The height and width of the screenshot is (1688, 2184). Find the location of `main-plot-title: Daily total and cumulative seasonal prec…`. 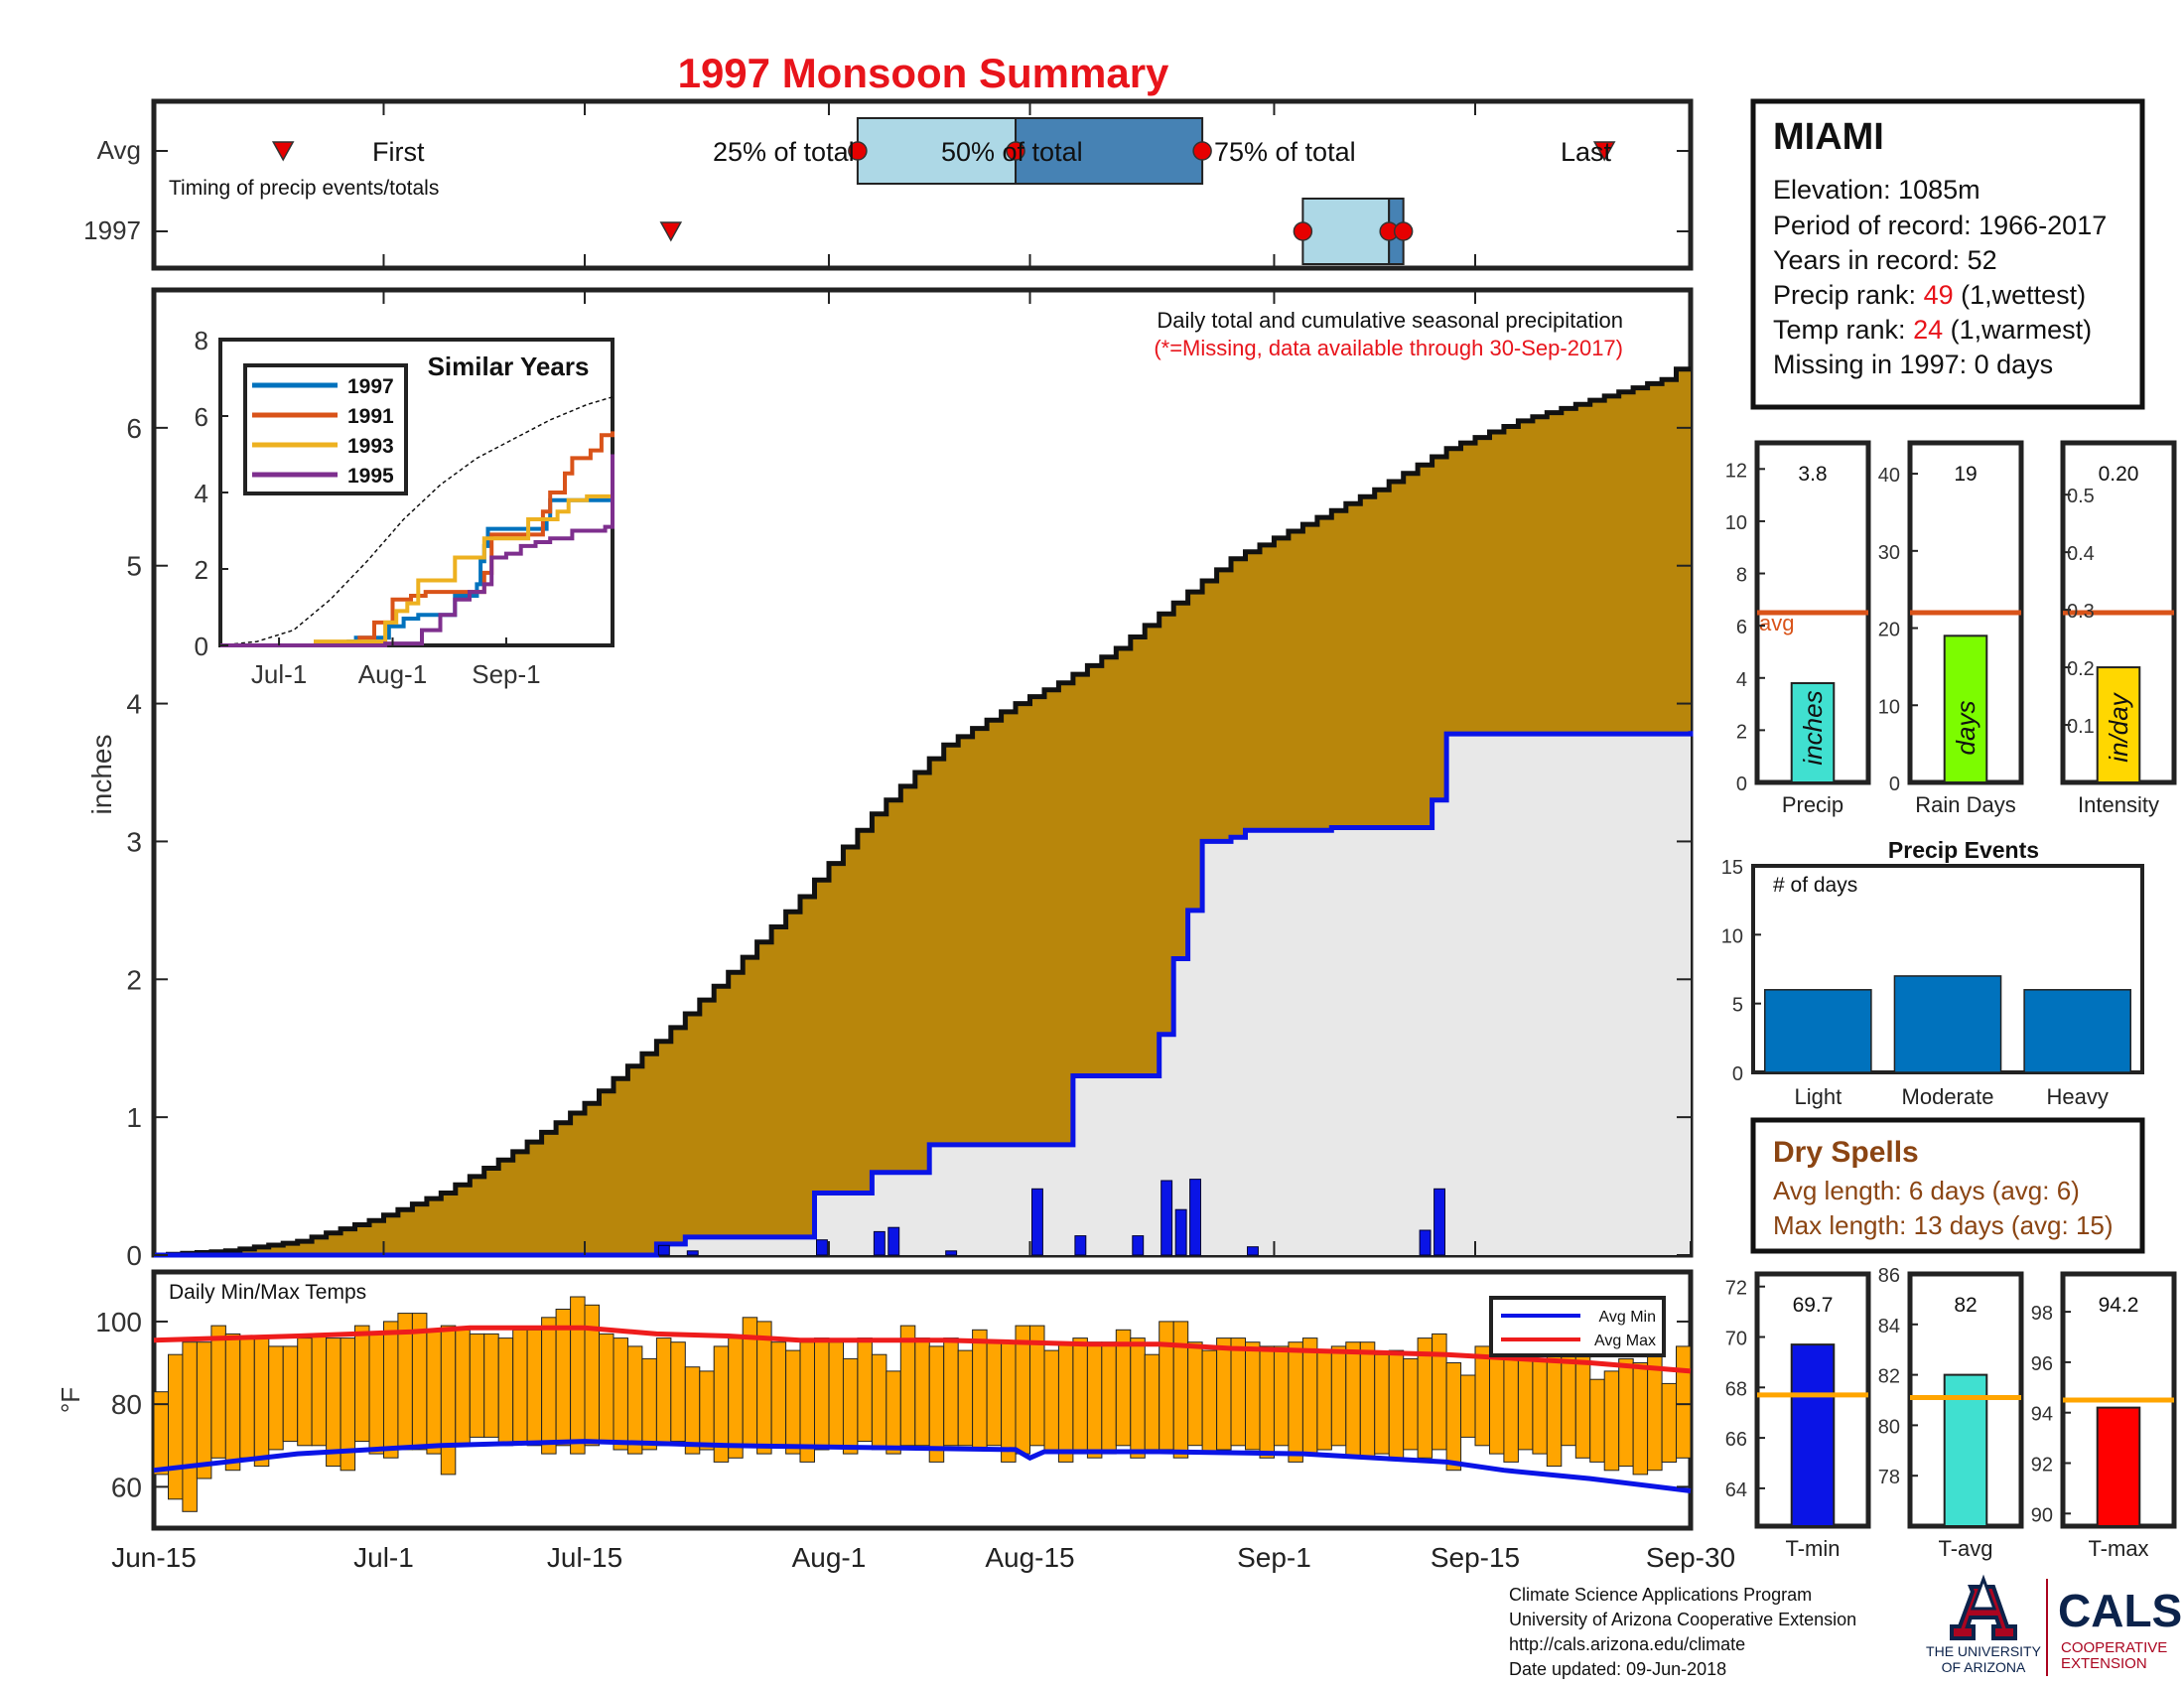

main-plot-title: Daily total and cumulative seasonal prec… is located at coordinates (1390, 320).